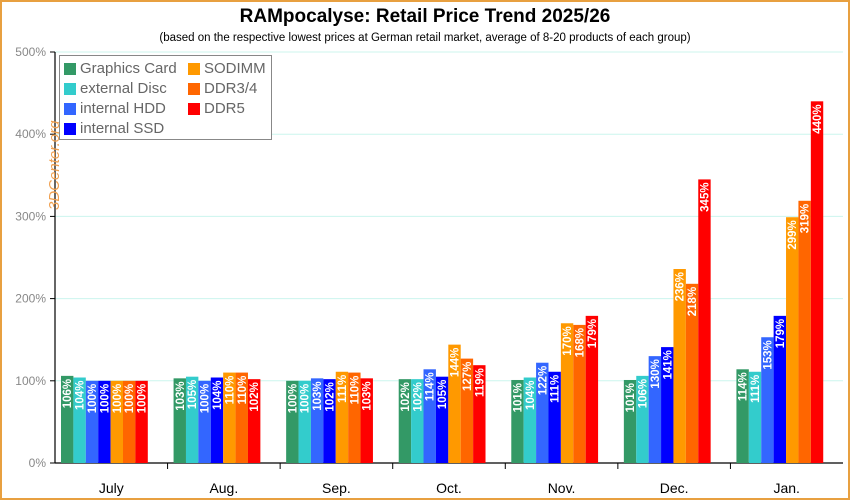  What do you see at coordinates (631, 397) in the screenshot?
I see `bar-value-label: 101%` at bounding box center [631, 397].